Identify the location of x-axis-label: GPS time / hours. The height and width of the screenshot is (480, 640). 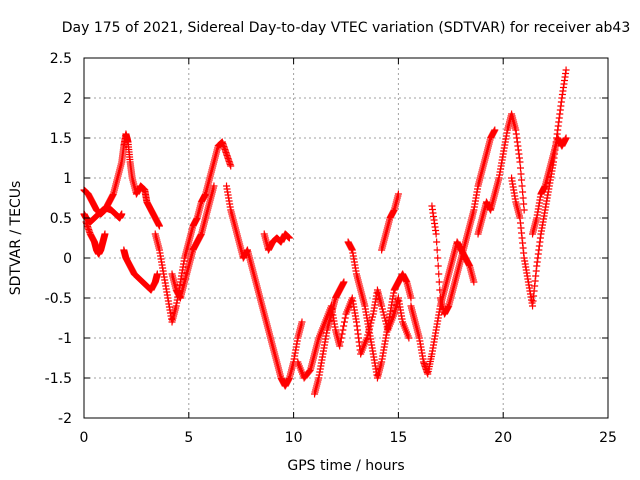
(345, 466).